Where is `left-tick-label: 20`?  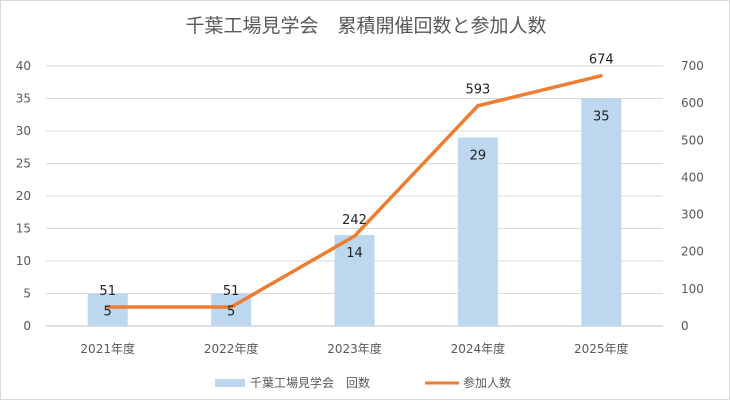
left-tick-label: 20 is located at coordinates (23, 196).